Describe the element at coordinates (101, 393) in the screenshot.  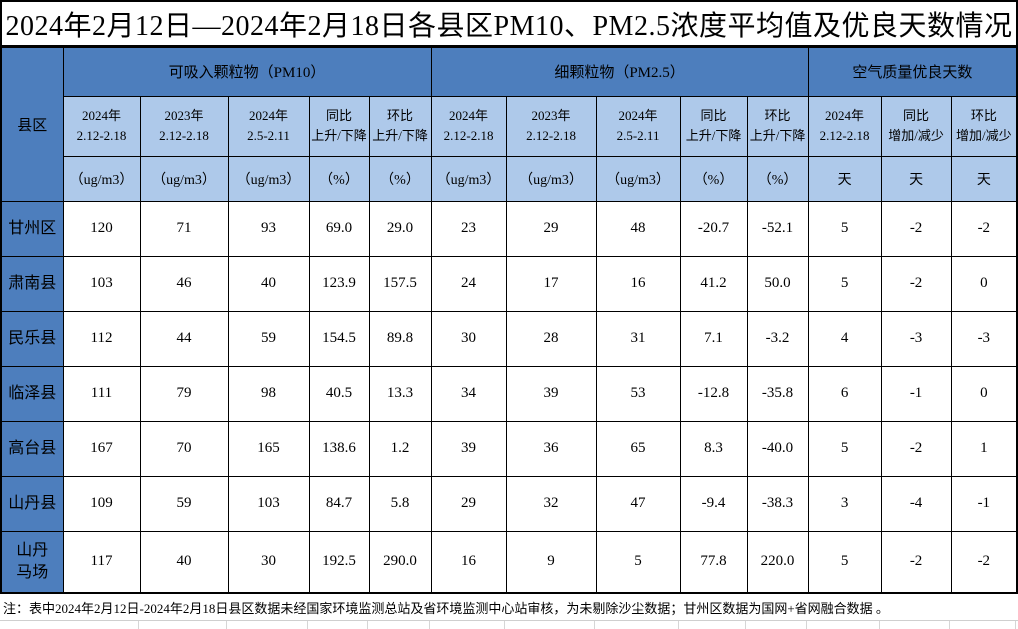
I see `data-cell: 111` at that location.